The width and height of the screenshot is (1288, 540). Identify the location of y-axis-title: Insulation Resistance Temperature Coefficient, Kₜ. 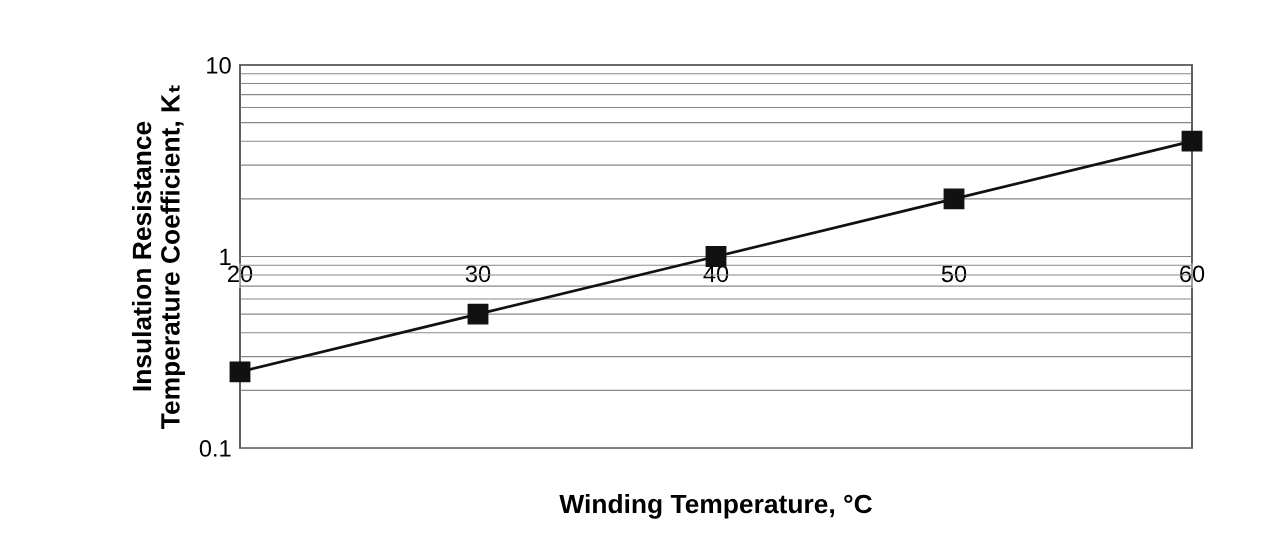
(158, 257).